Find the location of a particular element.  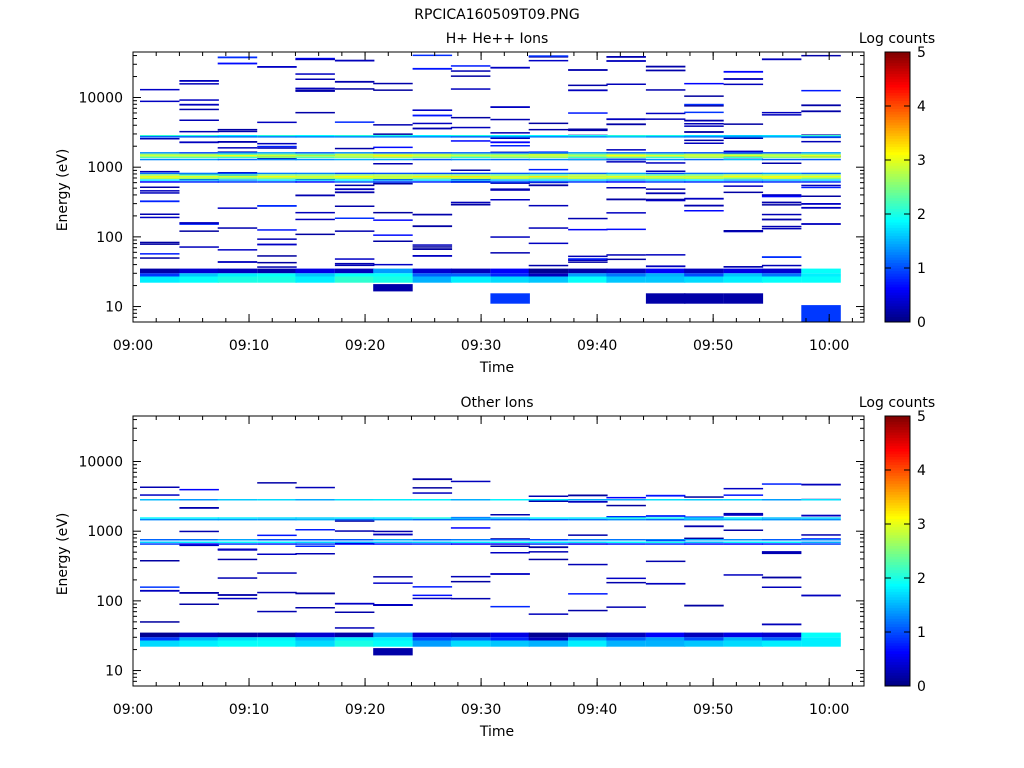

colorbar-frame is located at coordinates (897, 551).